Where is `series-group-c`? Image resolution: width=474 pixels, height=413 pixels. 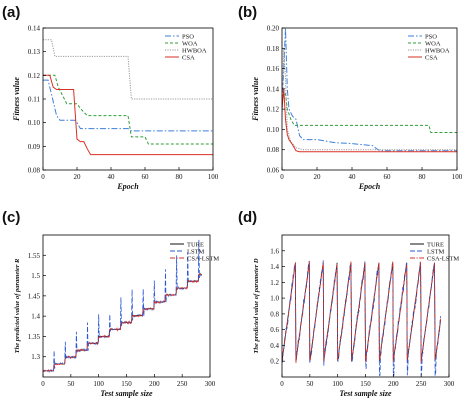 series-group-c is located at coordinates (123, 306).